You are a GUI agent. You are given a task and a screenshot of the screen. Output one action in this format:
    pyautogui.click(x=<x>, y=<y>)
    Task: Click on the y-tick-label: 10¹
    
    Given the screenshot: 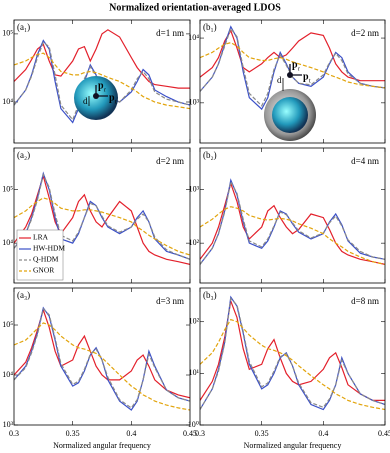 What is the action you would take?
    pyautogui.click(x=194, y=372)
    